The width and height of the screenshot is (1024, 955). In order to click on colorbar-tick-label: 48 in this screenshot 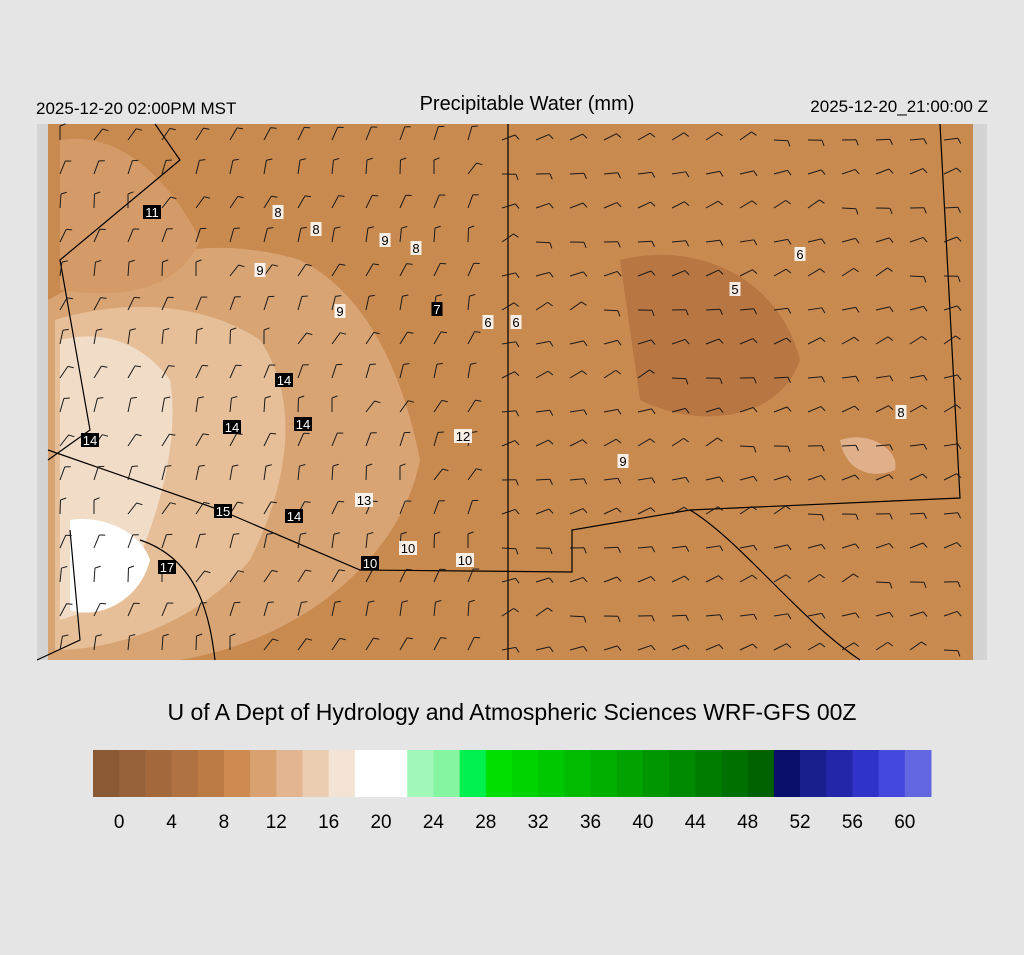, I will do `click(747, 822)`.